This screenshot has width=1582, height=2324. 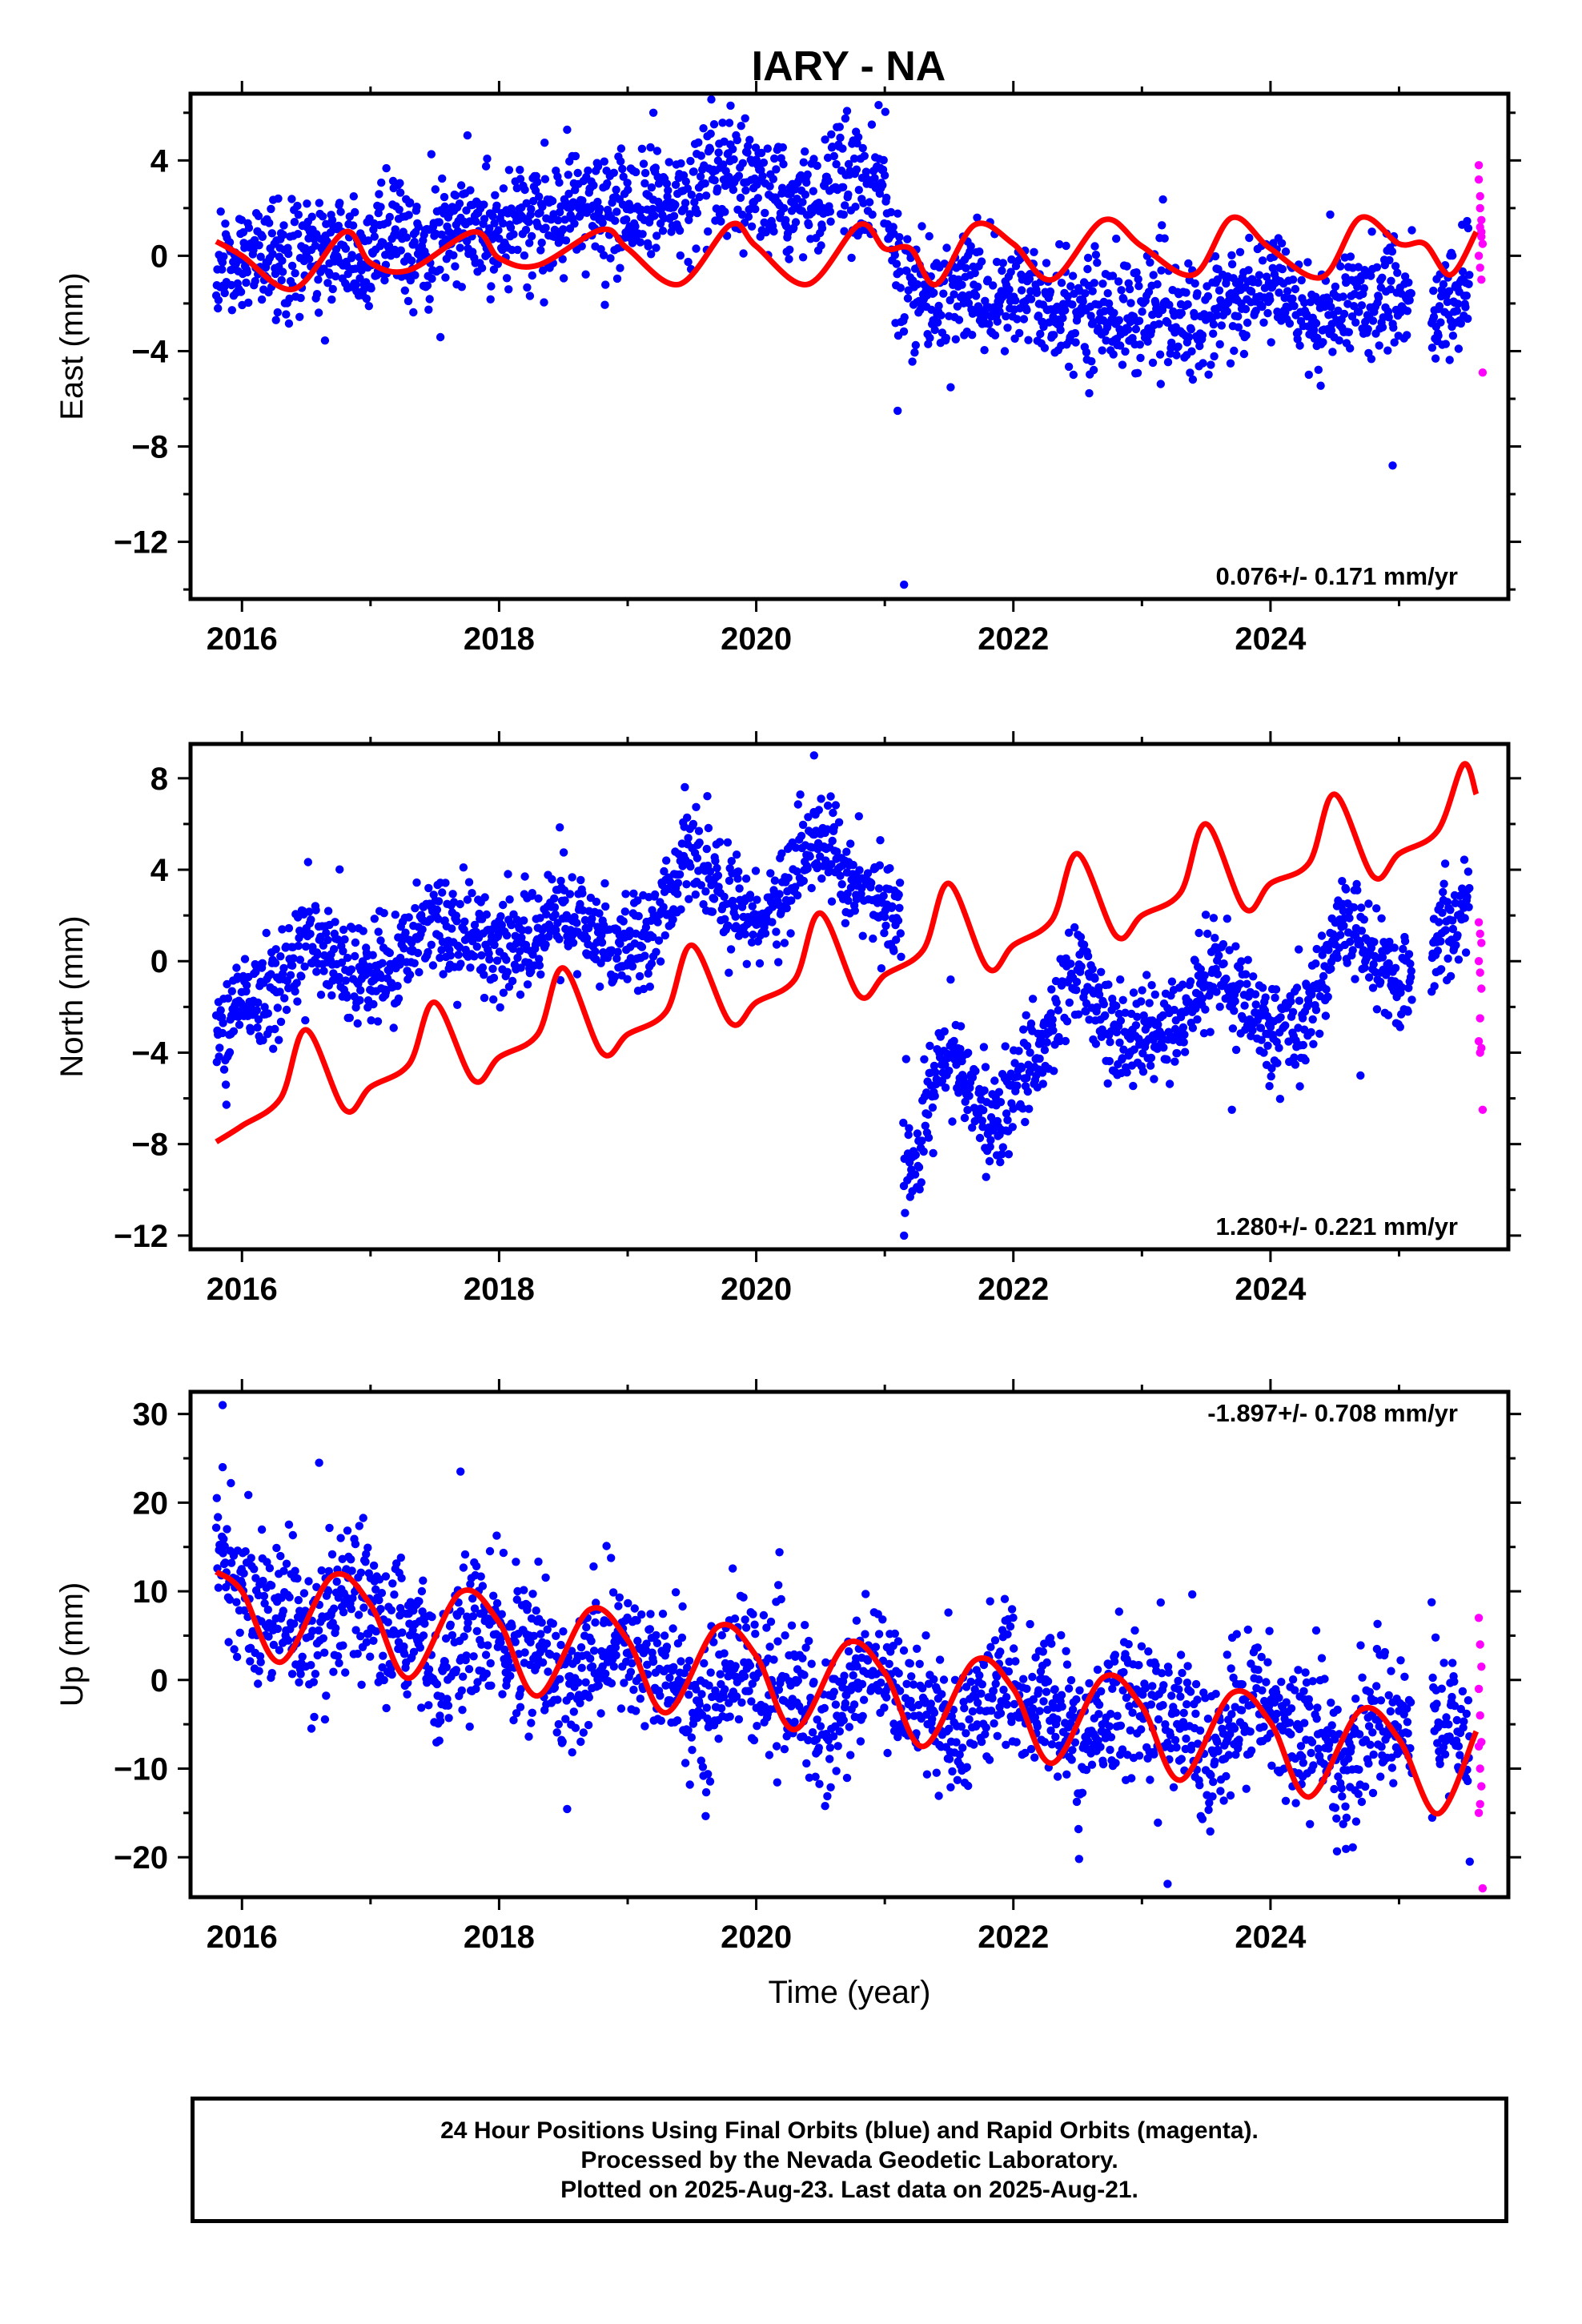 What do you see at coordinates (1480, 973) in the screenshot?
I see `north-rapid-point` at bounding box center [1480, 973].